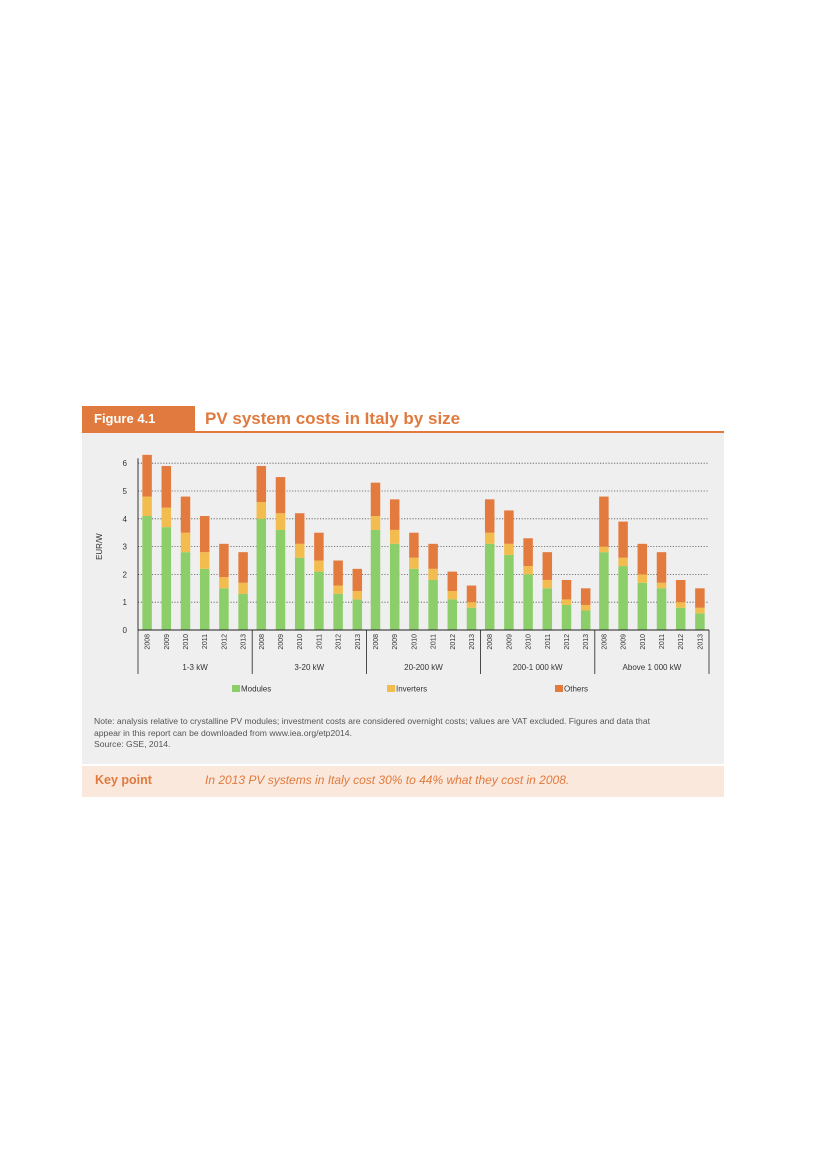  I want to click on key-point-label: Key point, so click(123, 780).